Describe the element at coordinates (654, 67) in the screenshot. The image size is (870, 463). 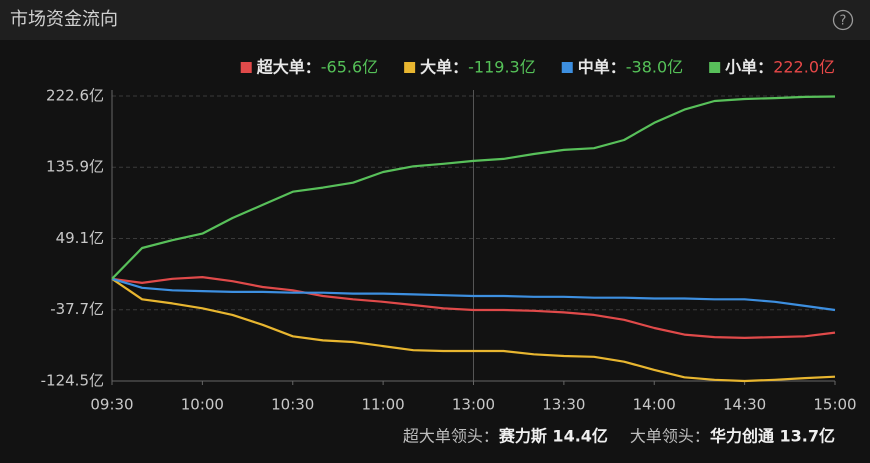
I see `legend-value: -38.0亿` at that location.